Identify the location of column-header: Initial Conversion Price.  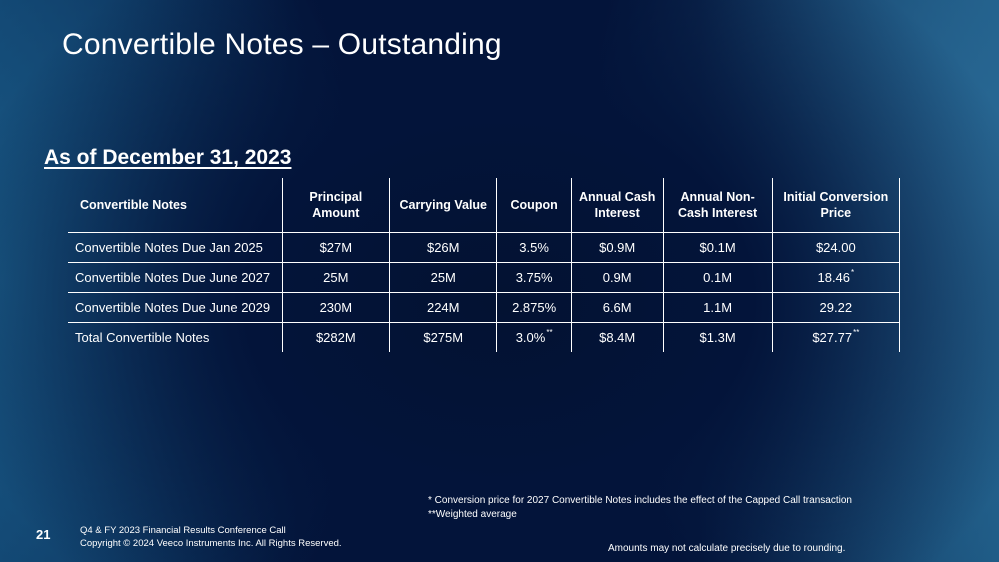
(836, 205).